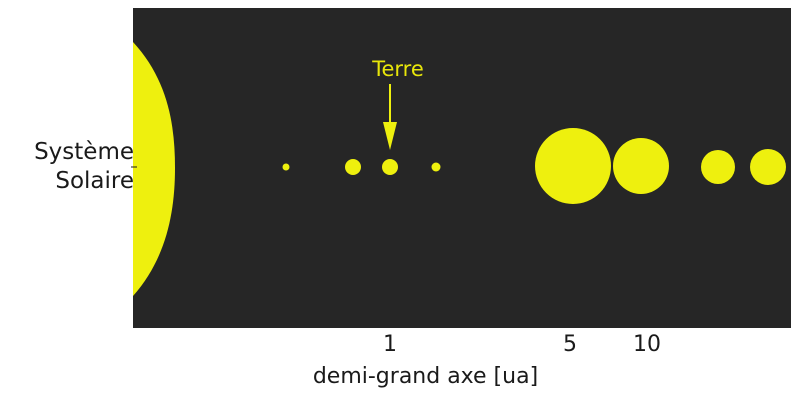  What do you see at coordinates (436, 167) in the screenshot?
I see `planet-mars` at bounding box center [436, 167].